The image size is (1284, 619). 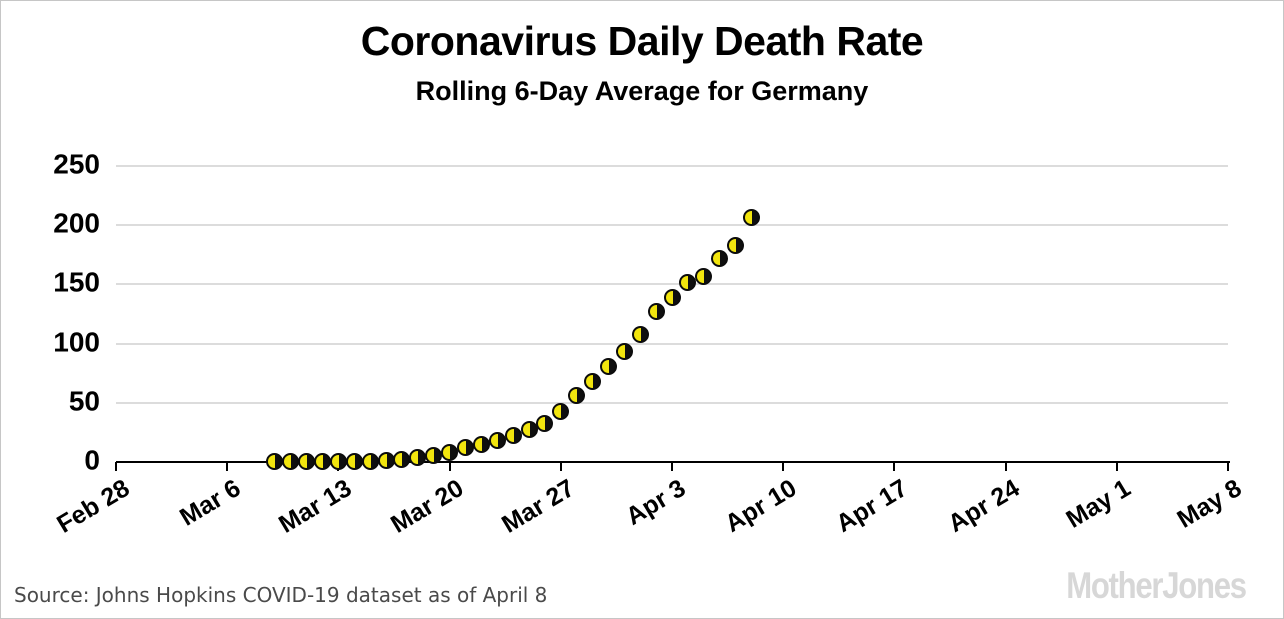 I want to click on x-axis-line, so click(x=673, y=462).